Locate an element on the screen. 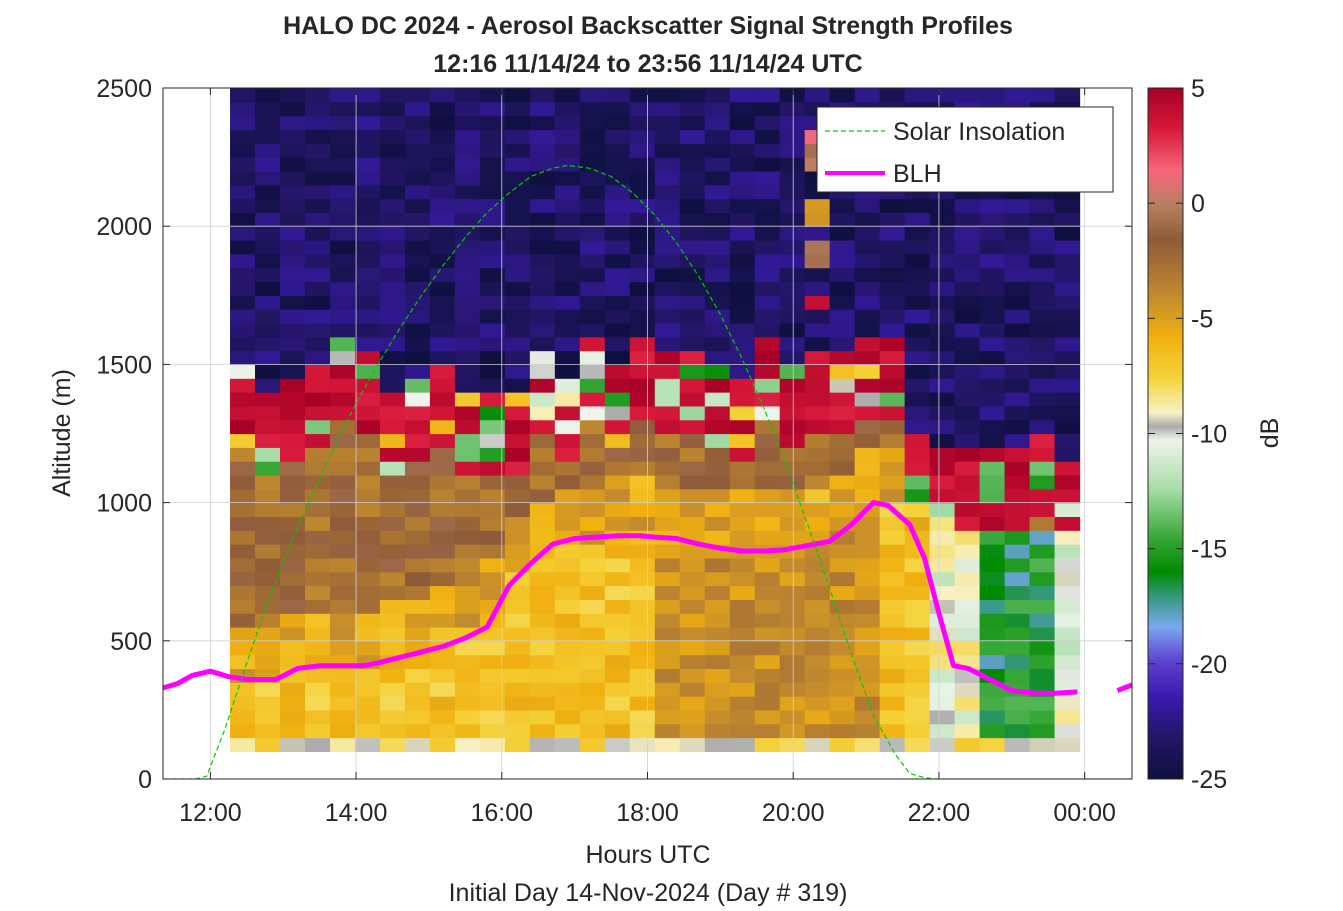 The image size is (1343, 911). legend-box is located at coordinates (965, 149).